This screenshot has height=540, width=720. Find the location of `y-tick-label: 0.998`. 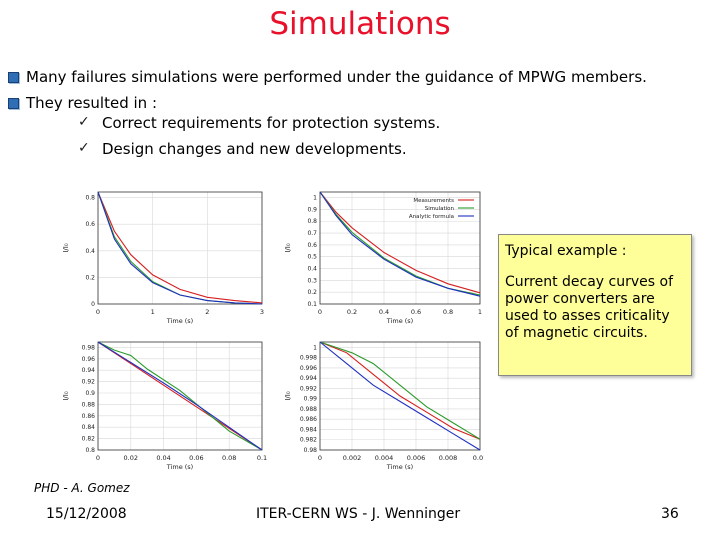

y-tick-label: 0.998 is located at coordinates (308, 358).